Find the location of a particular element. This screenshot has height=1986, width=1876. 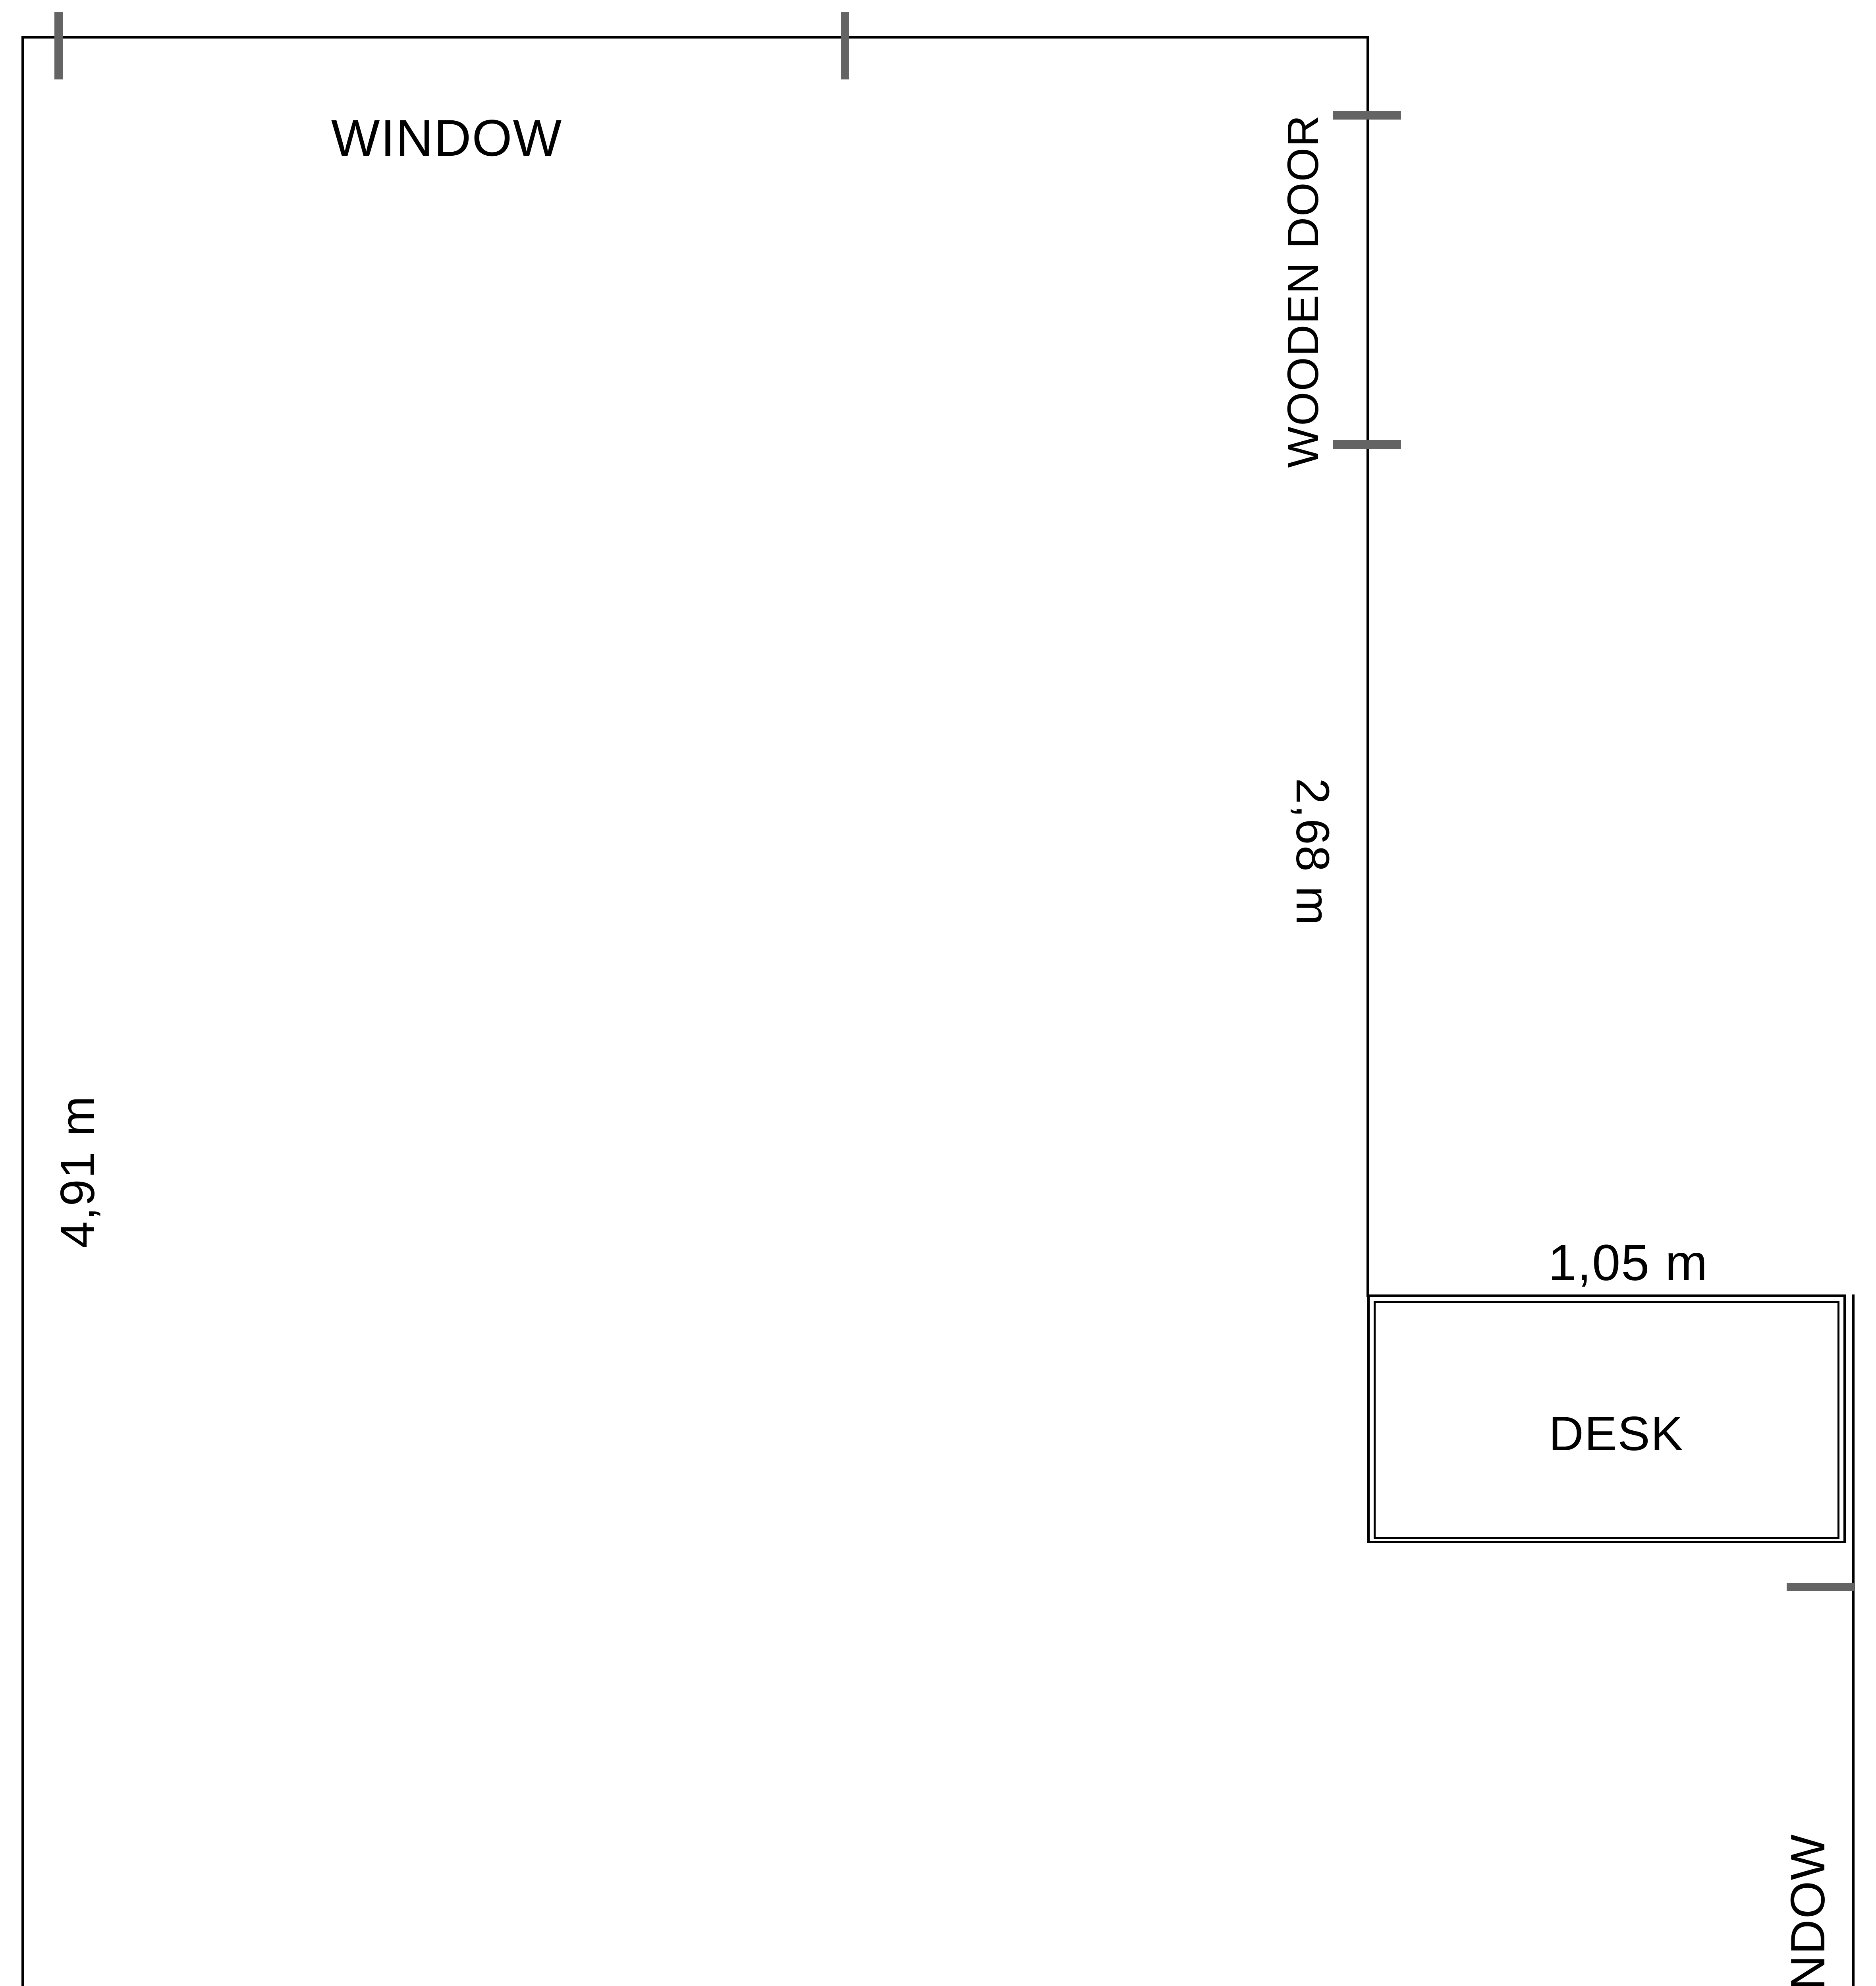

desk-outline-outer is located at coordinates (1606, 1418).